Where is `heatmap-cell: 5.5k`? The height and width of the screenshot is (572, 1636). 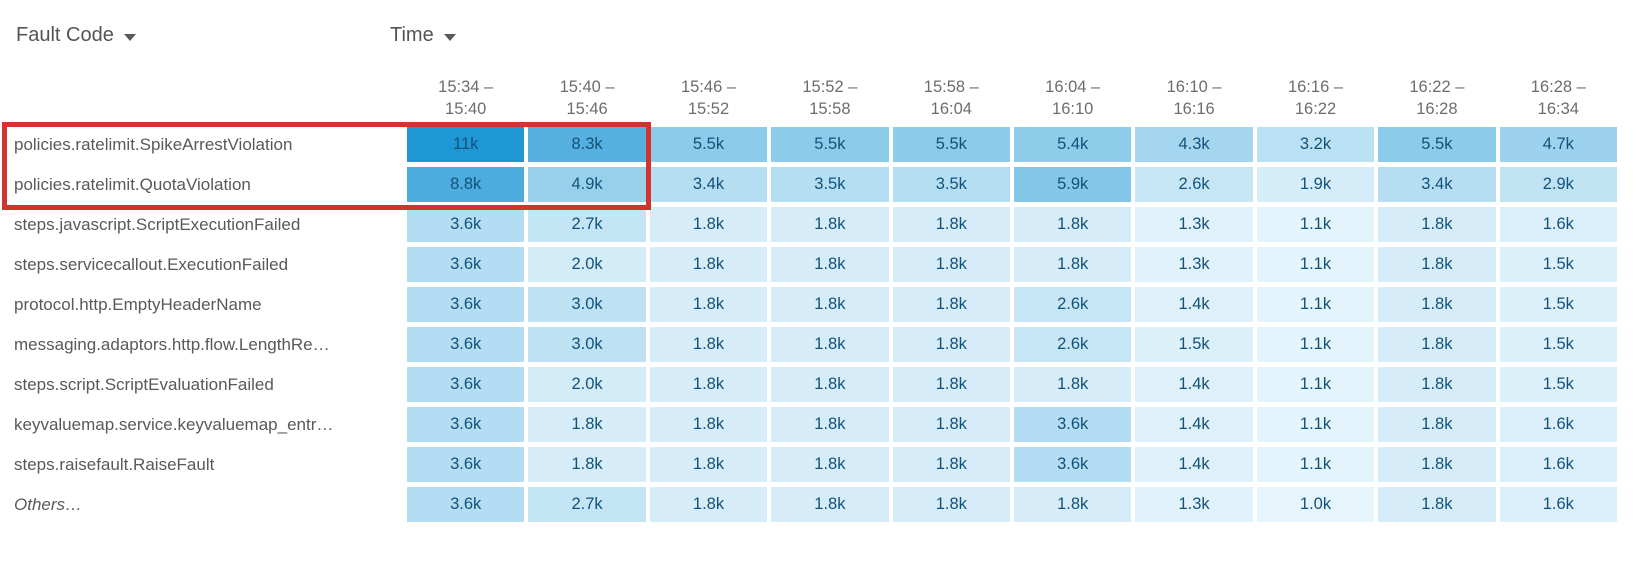
heatmap-cell: 5.5k is located at coordinates (951, 144).